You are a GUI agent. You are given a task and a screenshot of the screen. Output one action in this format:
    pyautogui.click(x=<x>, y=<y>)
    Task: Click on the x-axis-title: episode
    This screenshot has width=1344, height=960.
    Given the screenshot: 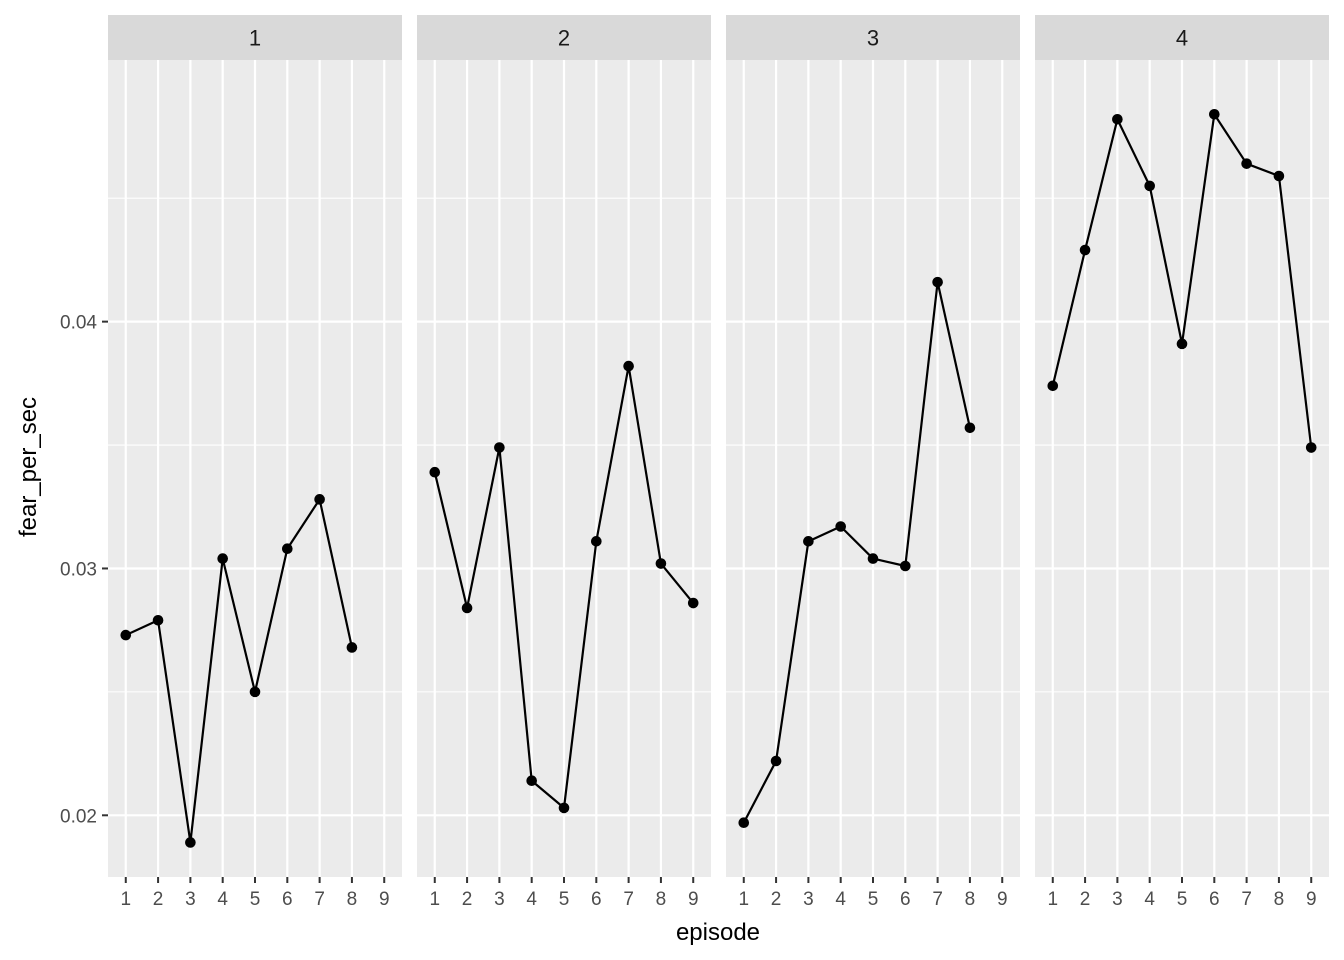 What is the action you would take?
    pyautogui.click(x=718, y=932)
    